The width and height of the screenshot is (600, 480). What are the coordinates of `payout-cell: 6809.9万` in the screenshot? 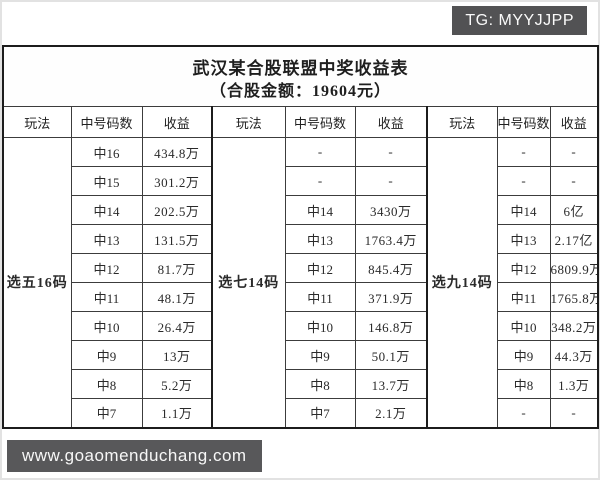 It's located at (574, 268).